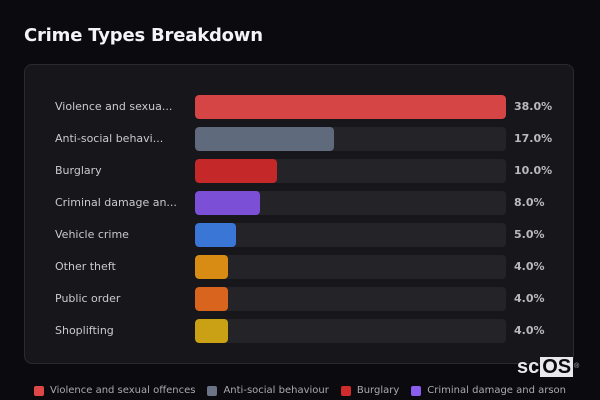 Image resolution: width=600 pixels, height=400 pixels. What do you see at coordinates (122, 390) in the screenshot?
I see `legend-label: Violence and sexual offences` at bounding box center [122, 390].